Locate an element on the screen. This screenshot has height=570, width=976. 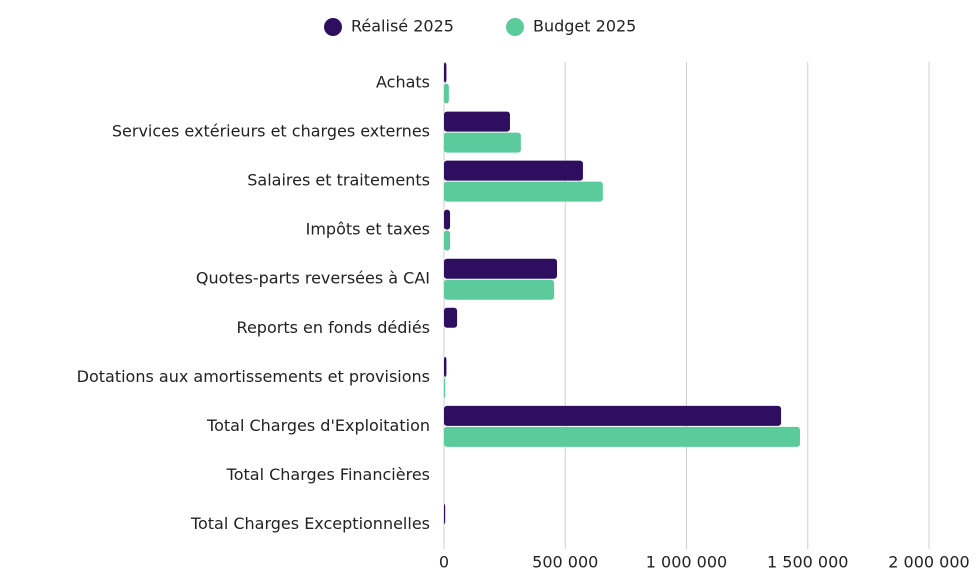
y-tick-label: Total Charges Exceptionnelles is located at coordinates (310, 523).